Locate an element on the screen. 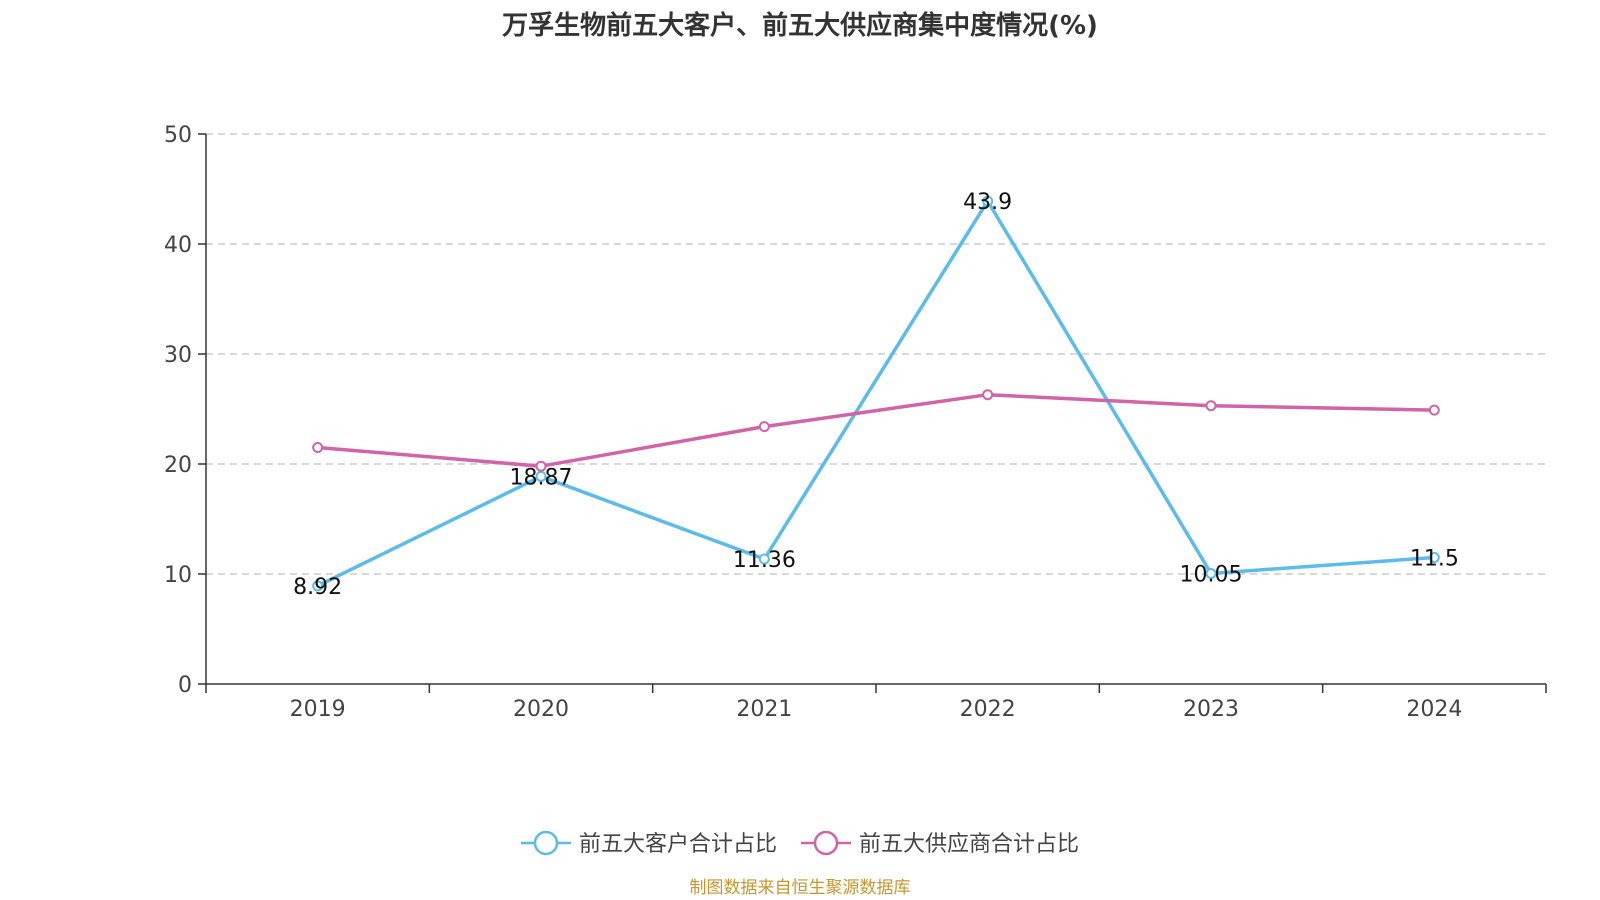 The width and height of the screenshot is (1600, 900). series-2-point-2019 is located at coordinates (318, 447).